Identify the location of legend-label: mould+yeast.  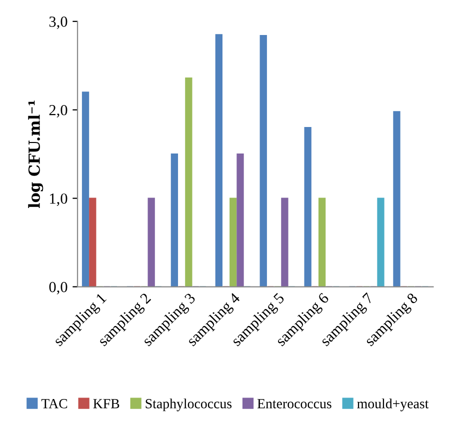
(393, 405).